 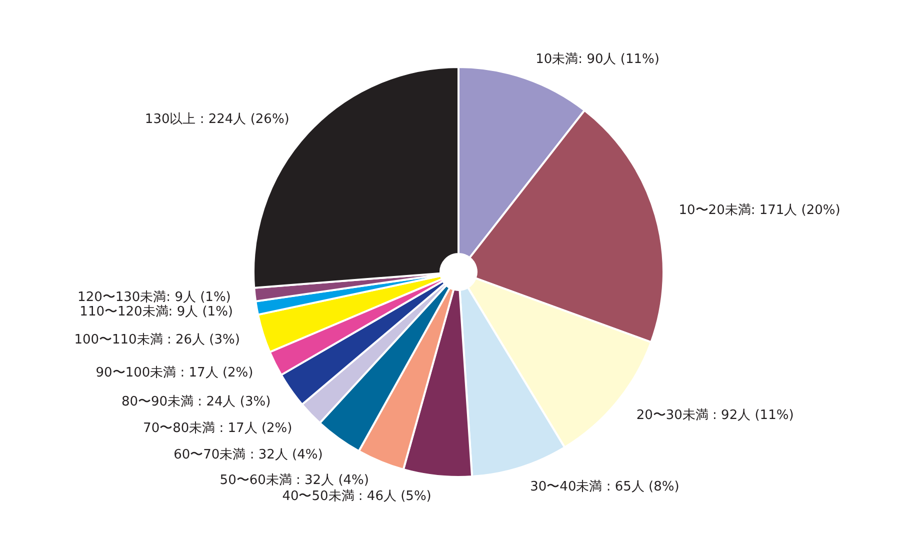 What do you see at coordinates (715, 415) in the screenshot?
I see `slice-label: 20〜30未満 : 92人 (11%)` at bounding box center [715, 415].